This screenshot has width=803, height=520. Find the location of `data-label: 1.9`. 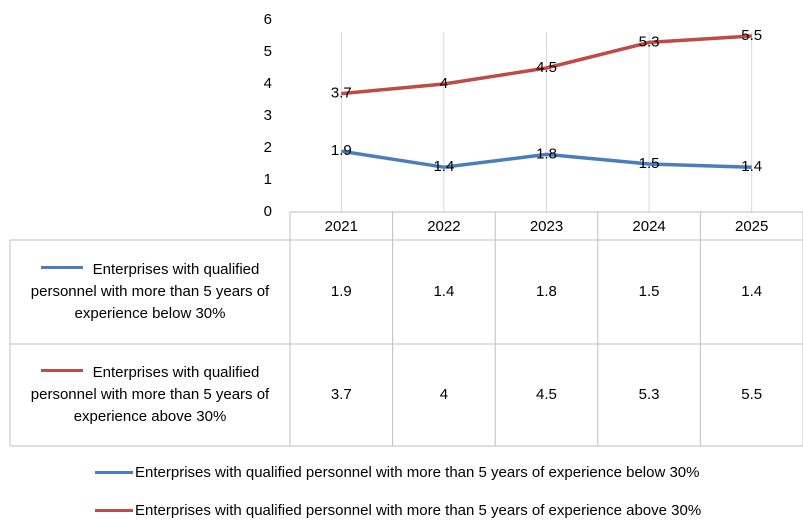

data-label: 1.9 is located at coordinates (341, 150).